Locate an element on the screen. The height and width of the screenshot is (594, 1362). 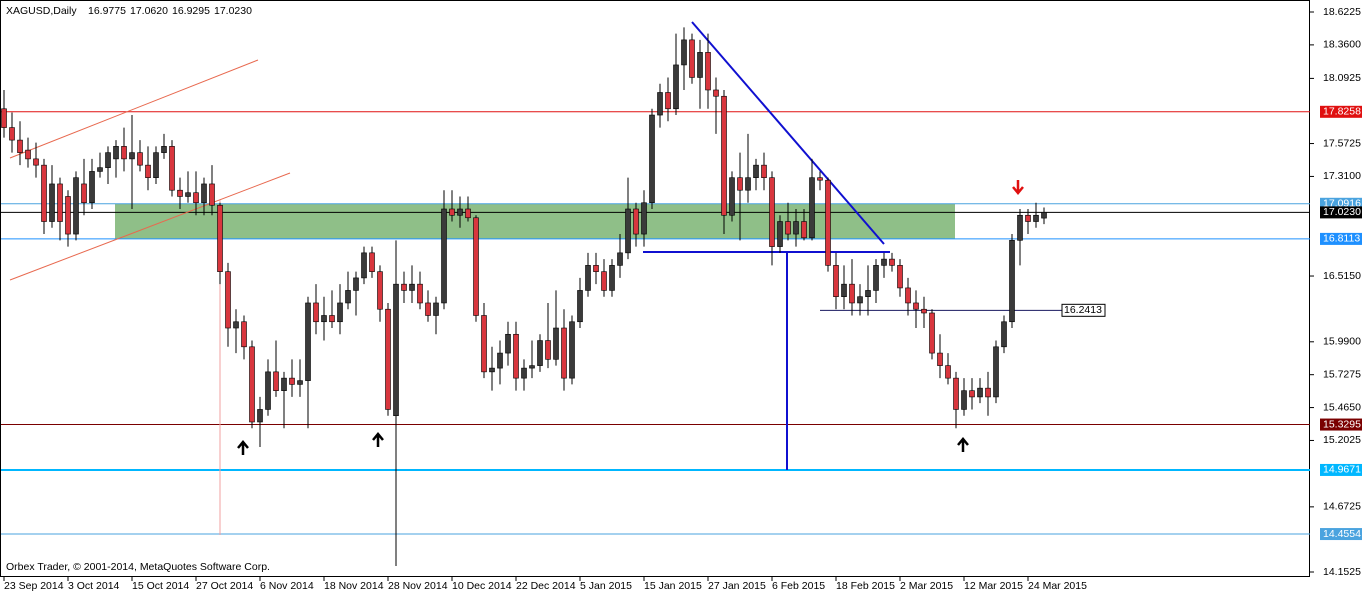
x-tick-label: 23 Sep 2014 is located at coordinates (34, 586).